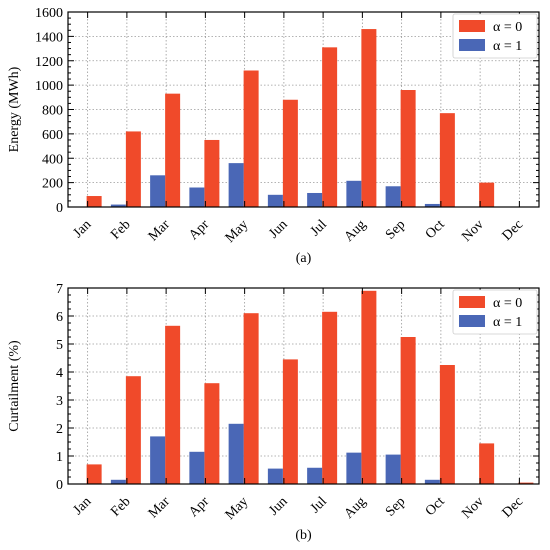 The width and height of the screenshot is (550, 550). Describe the element at coordinates (59, 457) in the screenshot. I see `y-tick-label: 1` at that location.